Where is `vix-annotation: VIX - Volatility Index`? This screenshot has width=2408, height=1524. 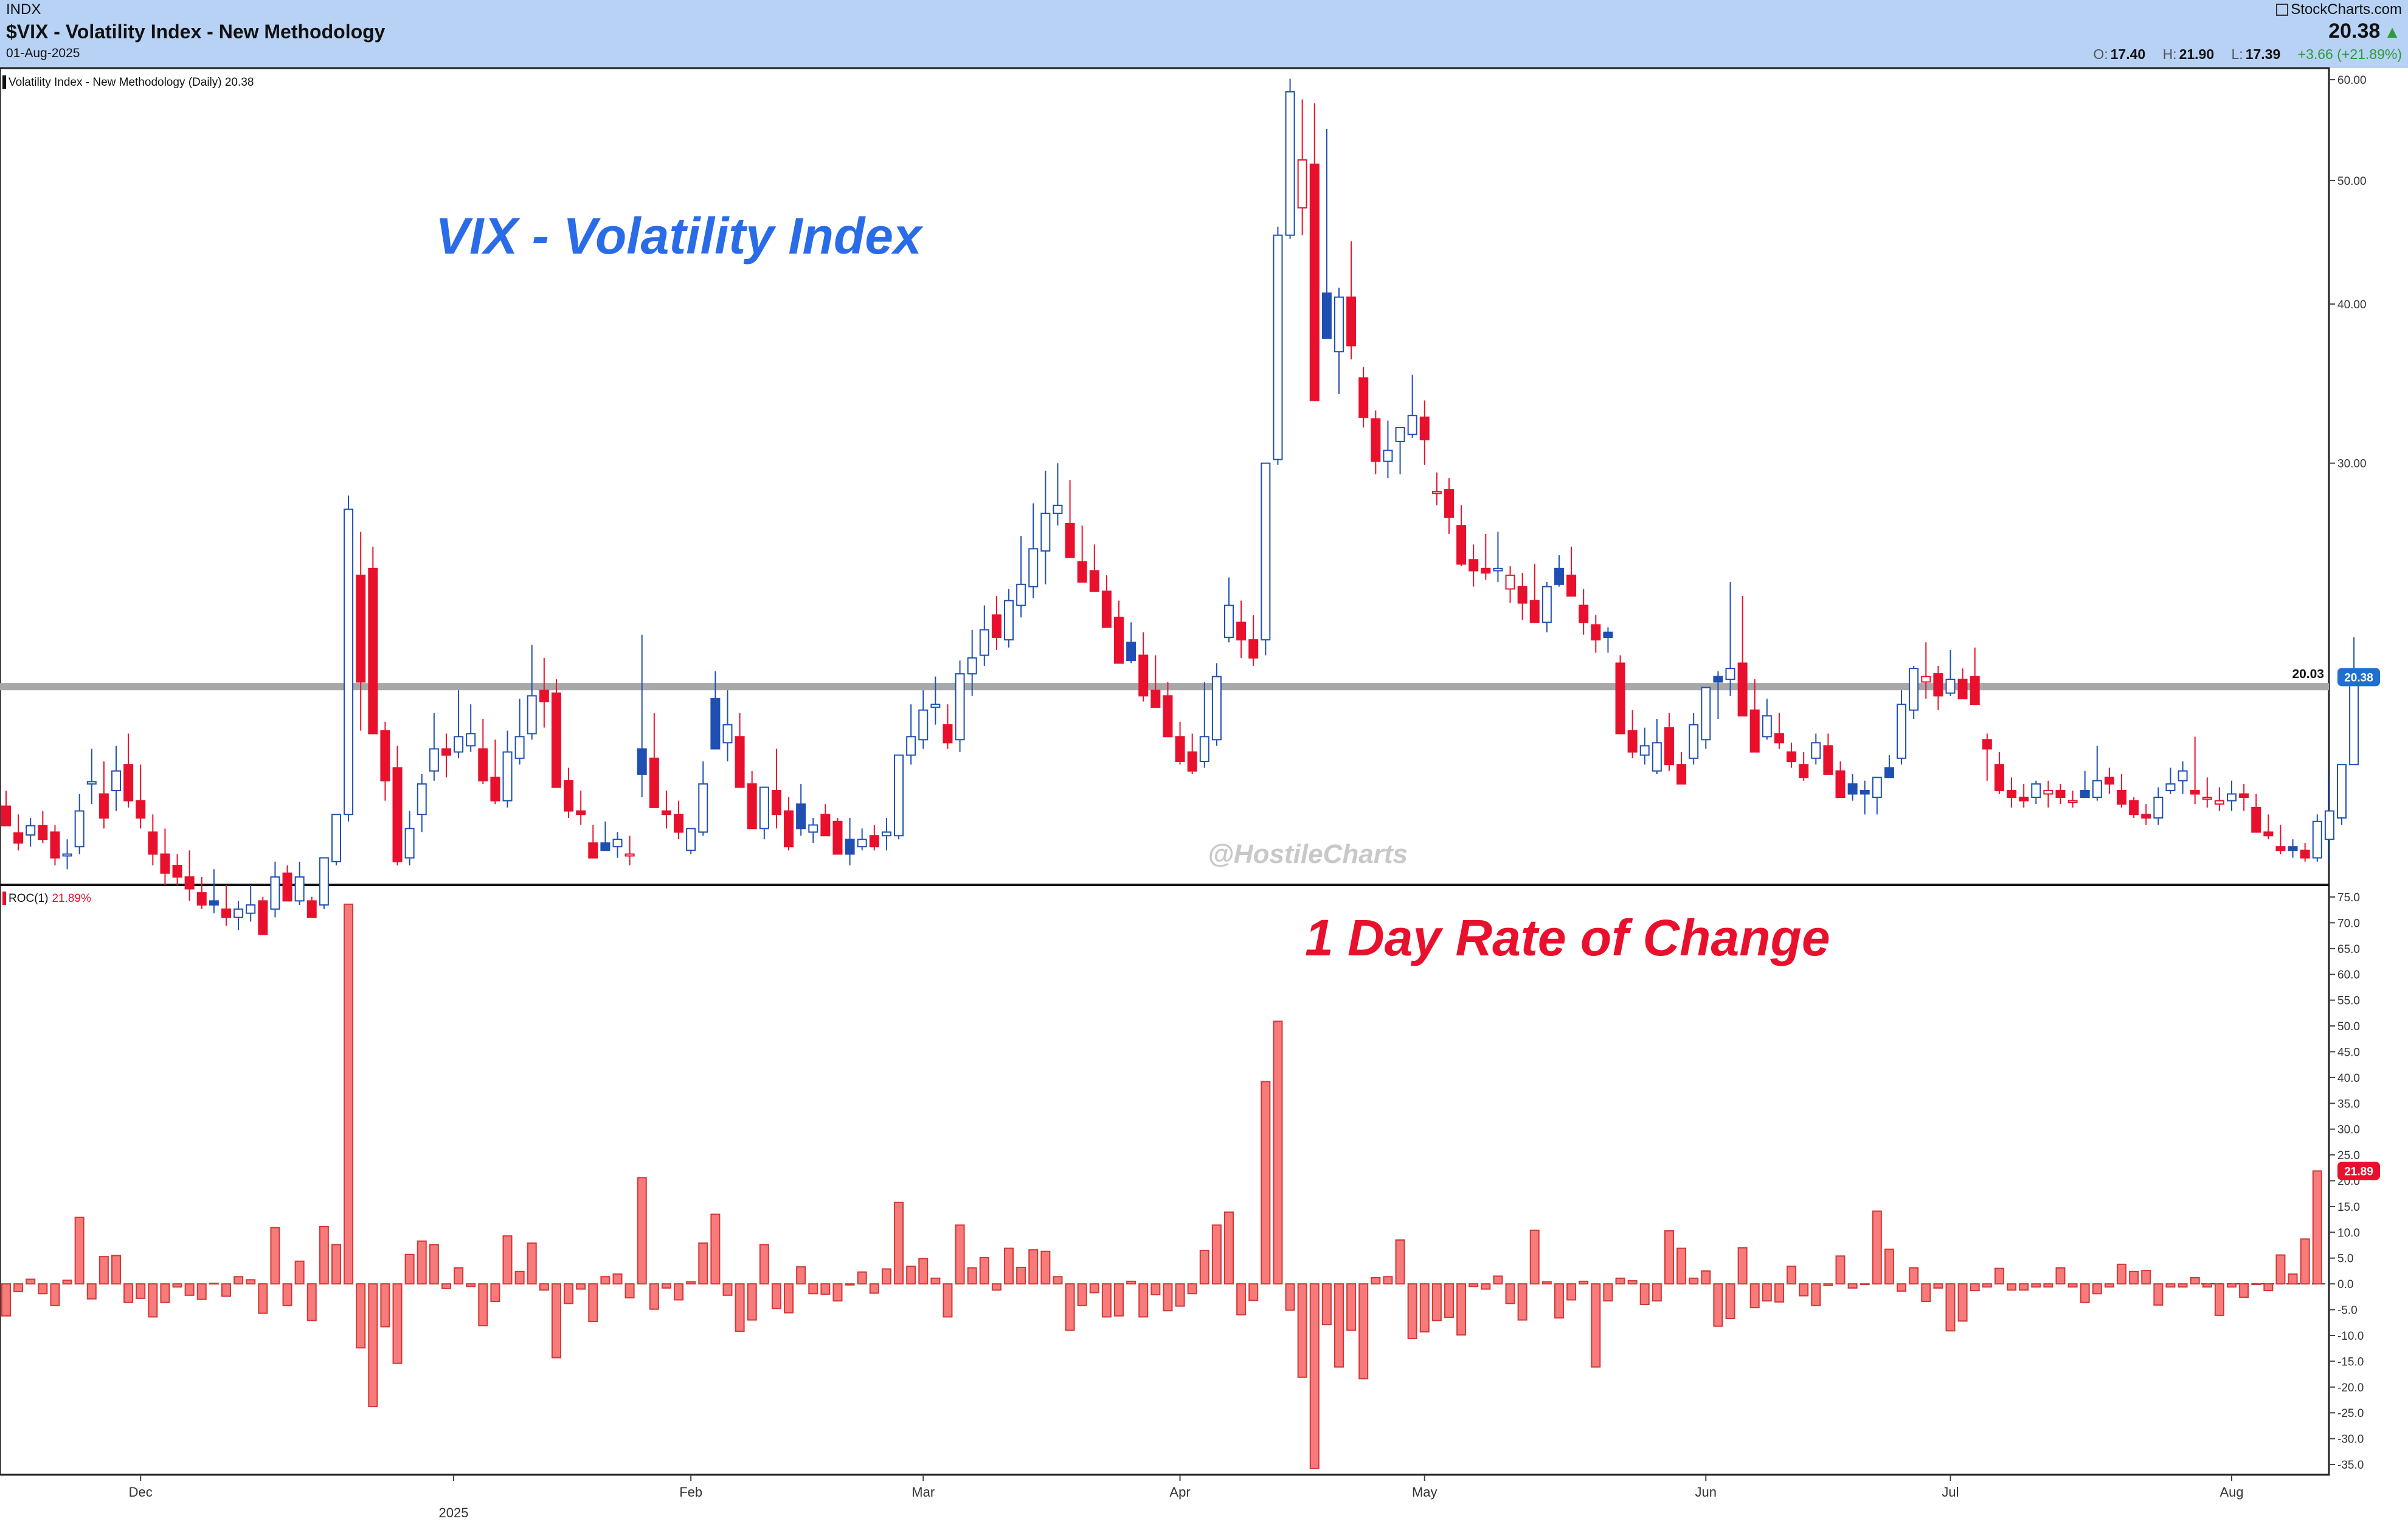
vix-annotation: VIX - Volatility Index is located at coordinates (678, 236).